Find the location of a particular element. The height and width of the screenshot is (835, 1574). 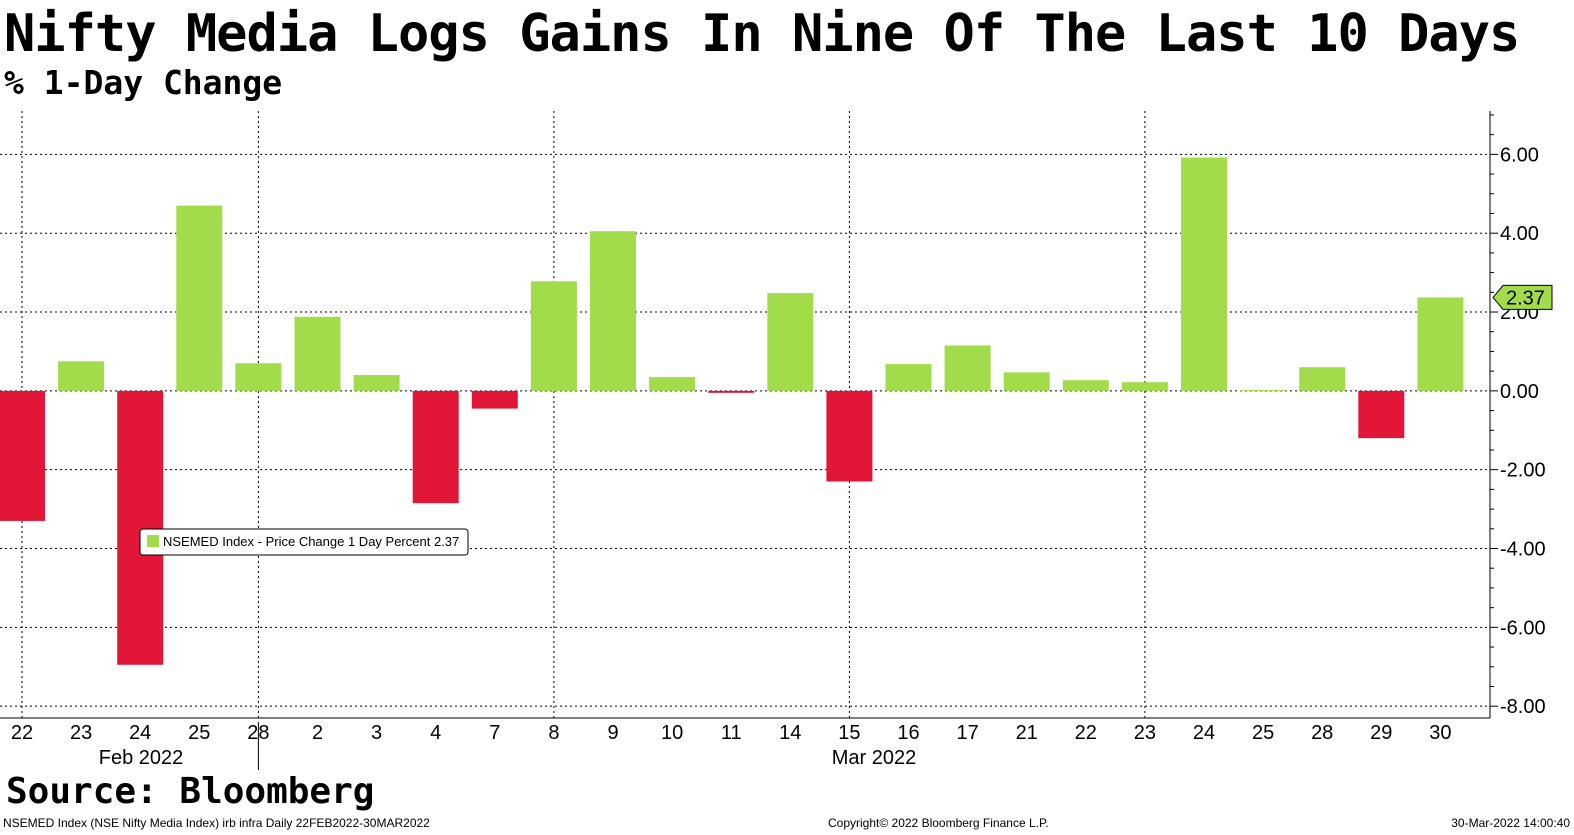

y-tick-label: 6.00 is located at coordinates (1519, 155).